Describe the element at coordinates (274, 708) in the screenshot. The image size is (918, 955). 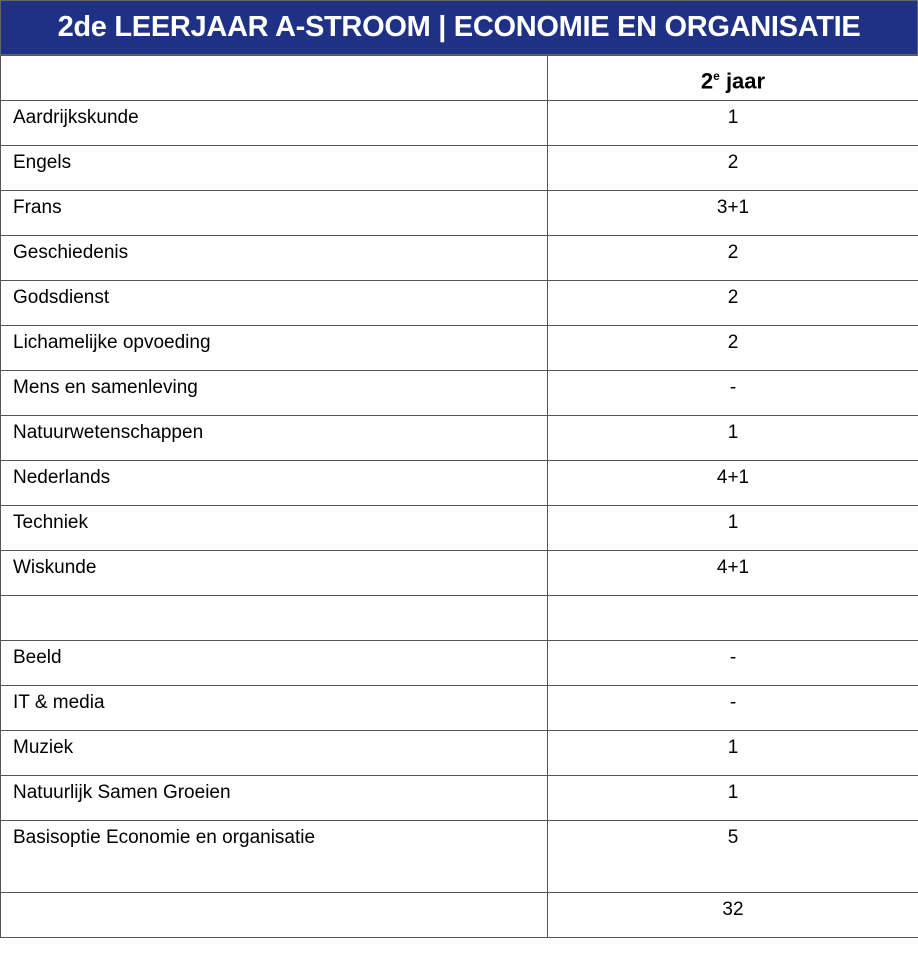
I see `subject-cell: IT & media` at that location.